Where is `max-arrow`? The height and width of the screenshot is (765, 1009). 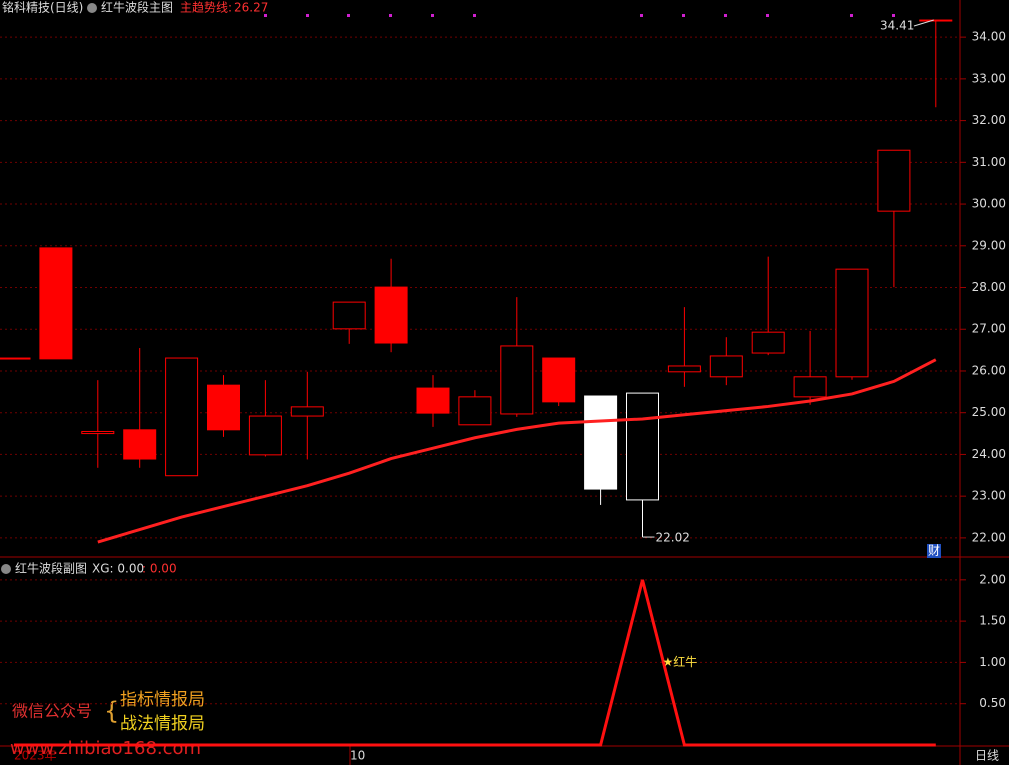
max-arrow is located at coordinates (923, 23).